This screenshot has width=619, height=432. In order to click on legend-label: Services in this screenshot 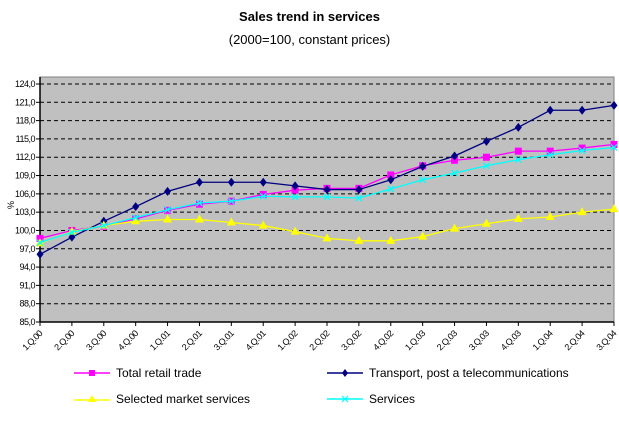, I will do `click(392, 399)`.